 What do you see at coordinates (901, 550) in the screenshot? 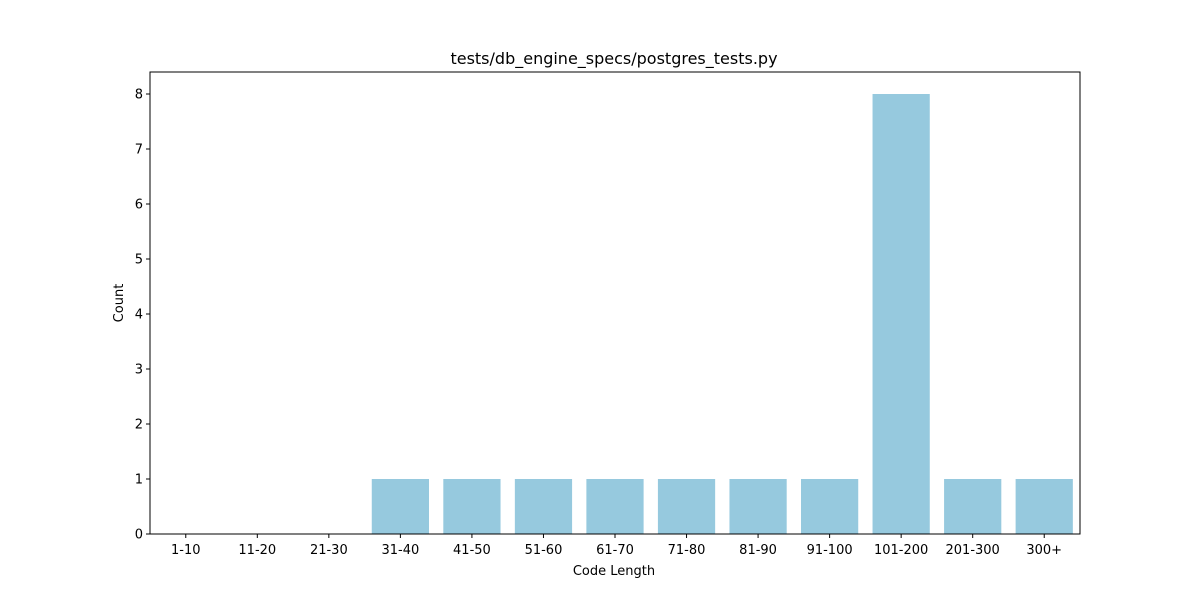
I see `x-tick-label: 101-200` at bounding box center [901, 550].